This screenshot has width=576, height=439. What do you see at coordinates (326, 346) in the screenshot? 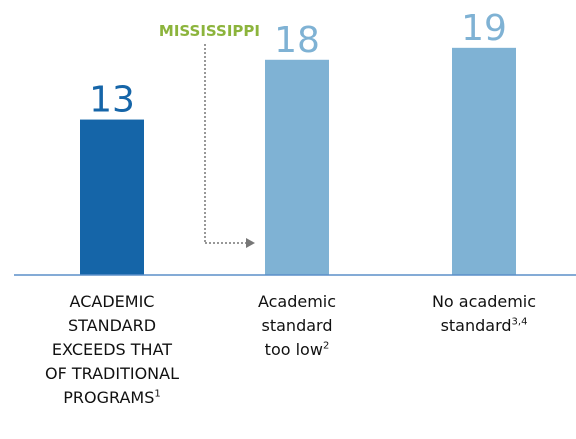
I see `footnote-marker: 2` at bounding box center [326, 346].